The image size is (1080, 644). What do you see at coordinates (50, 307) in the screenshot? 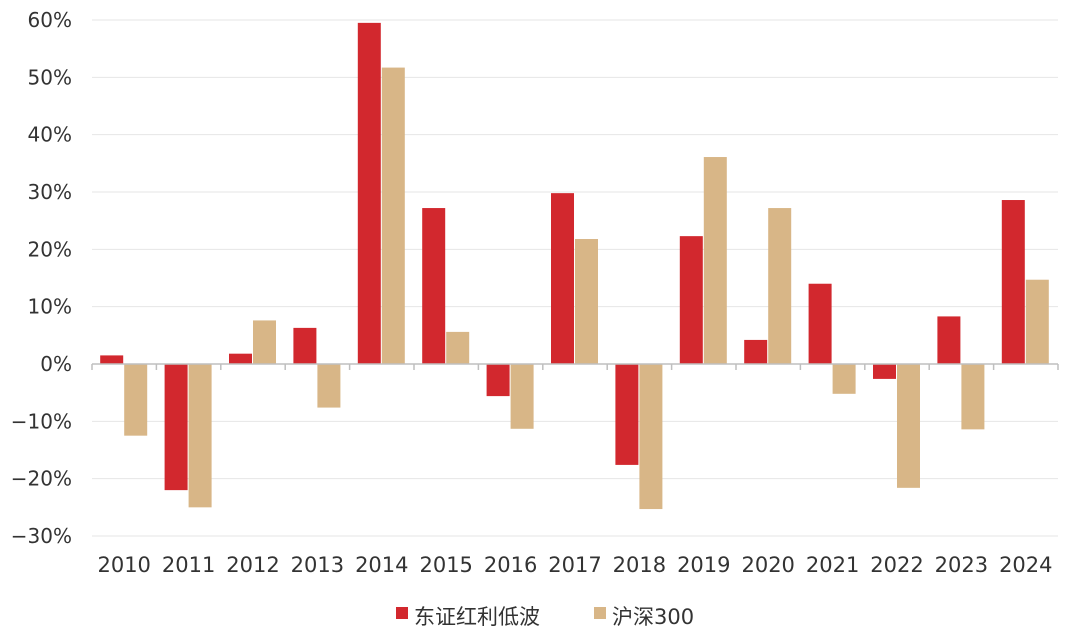
I see `y-tick-label: 10%` at bounding box center [50, 307].